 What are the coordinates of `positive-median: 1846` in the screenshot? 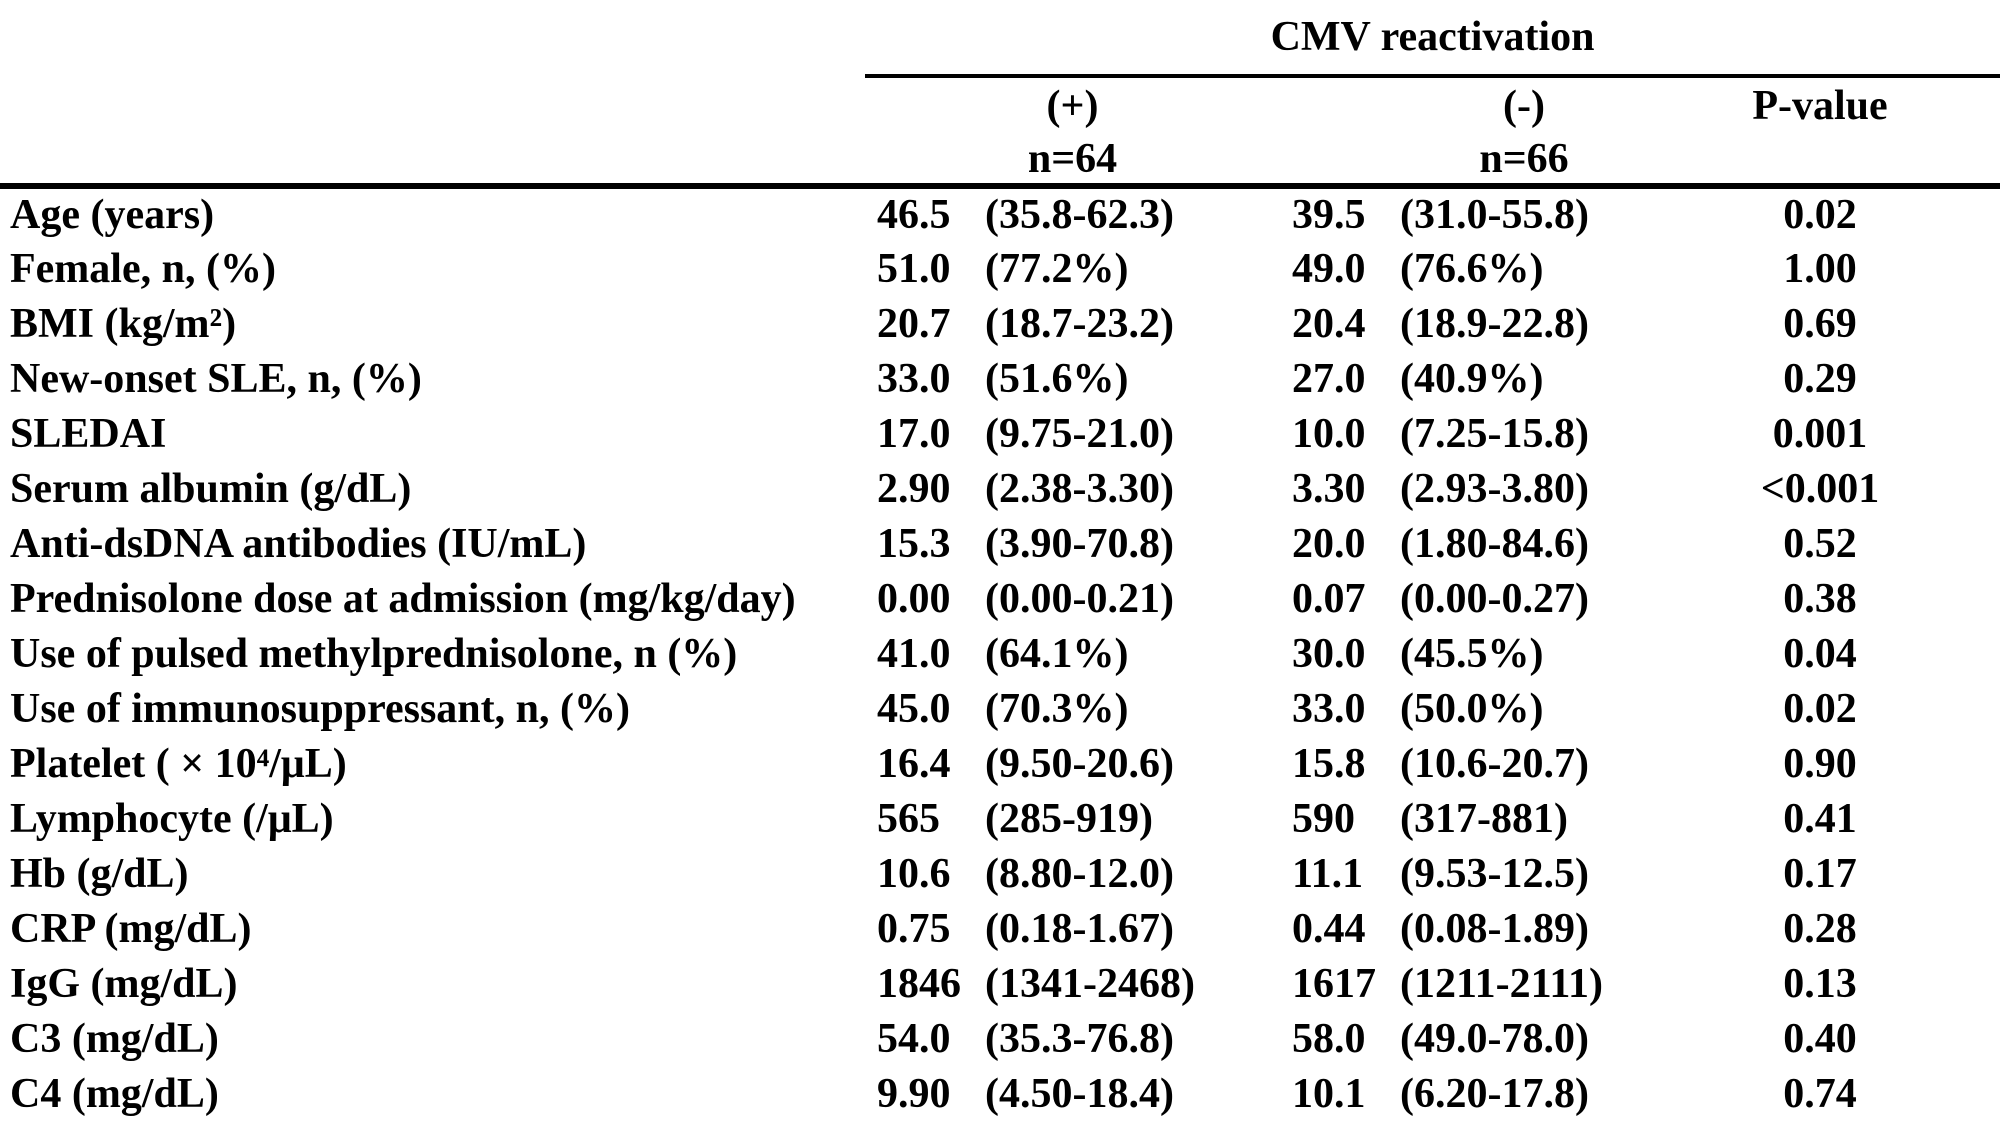 It's located at (919, 983).